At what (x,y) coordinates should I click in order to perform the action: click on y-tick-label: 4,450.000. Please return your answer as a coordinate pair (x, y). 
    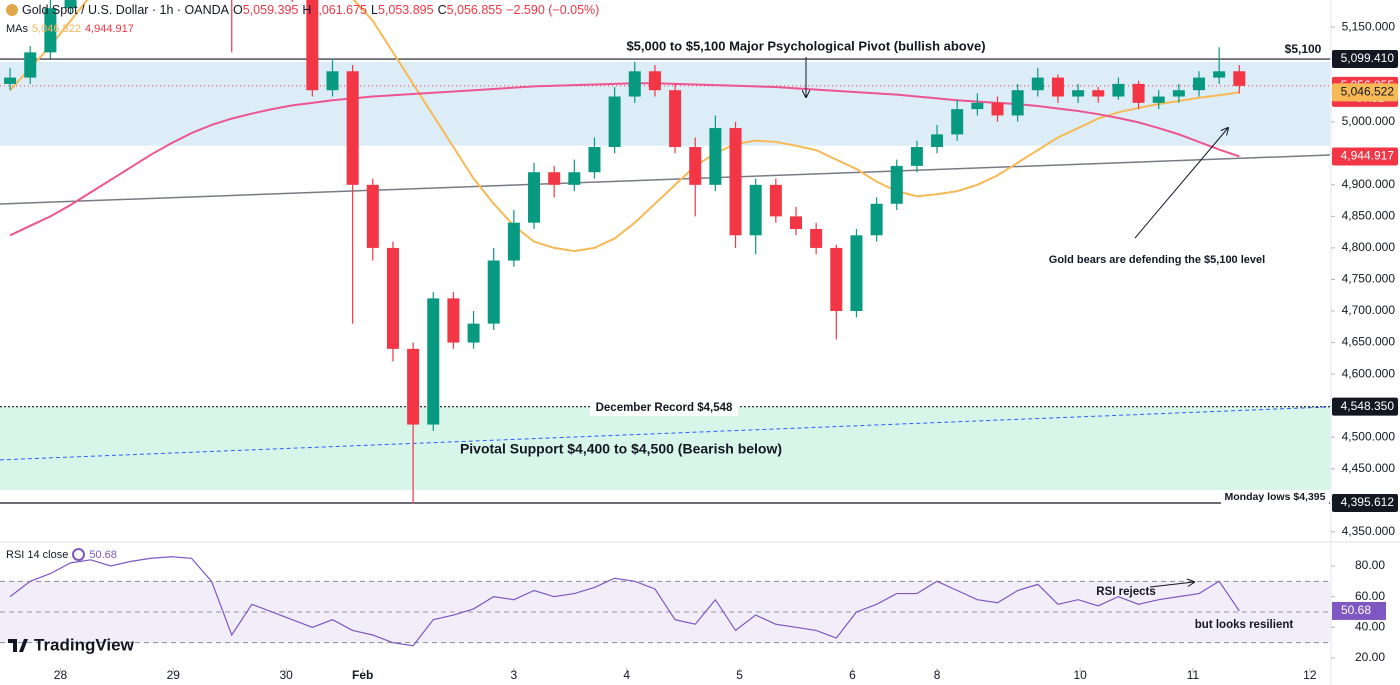
    Looking at the image, I should click on (1369, 468).